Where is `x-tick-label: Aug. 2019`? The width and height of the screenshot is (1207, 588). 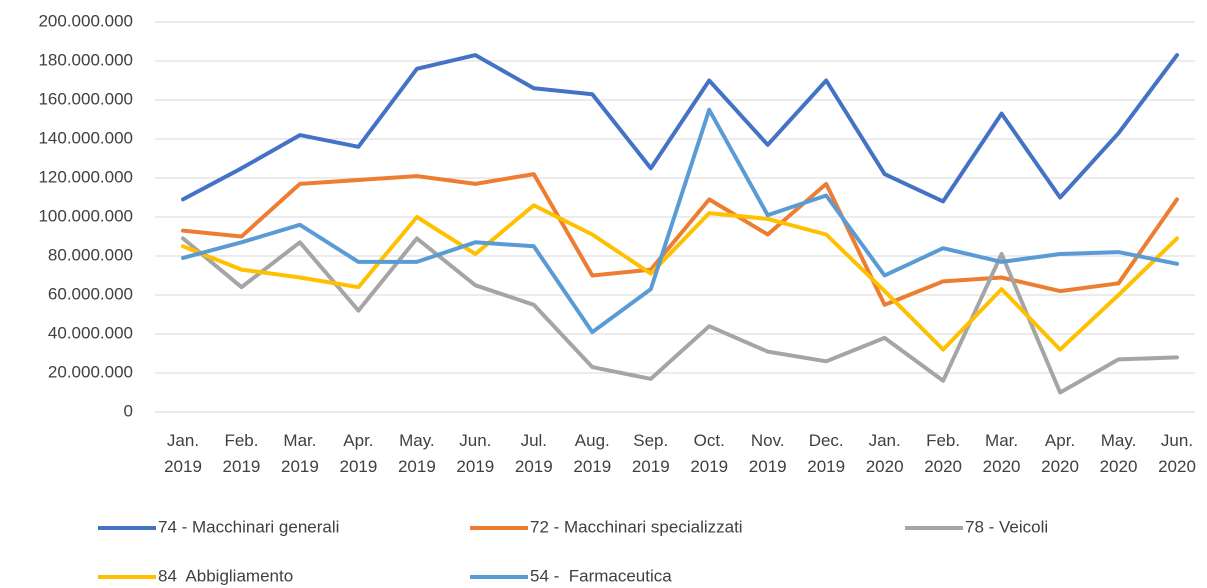 x-tick-label: Aug. 2019 is located at coordinates (592, 453).